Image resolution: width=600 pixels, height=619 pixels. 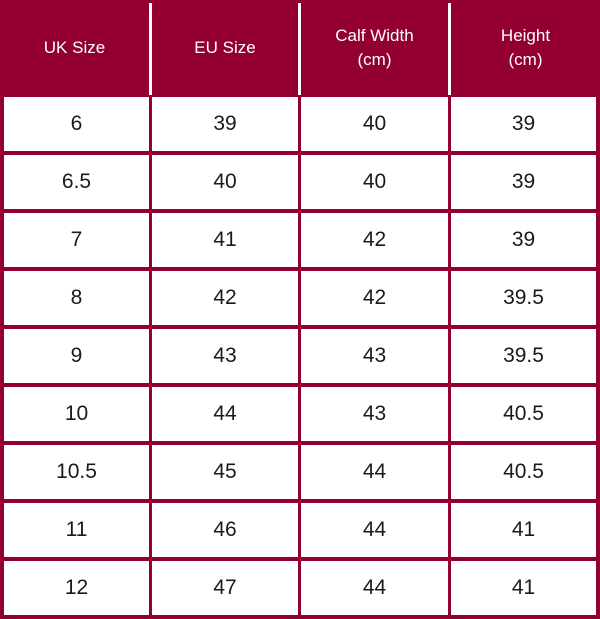 What do you see at coordinates (225, 530) in the screenshot?
I see `cell-eu-size: 46` at bounding box center [225, 530].